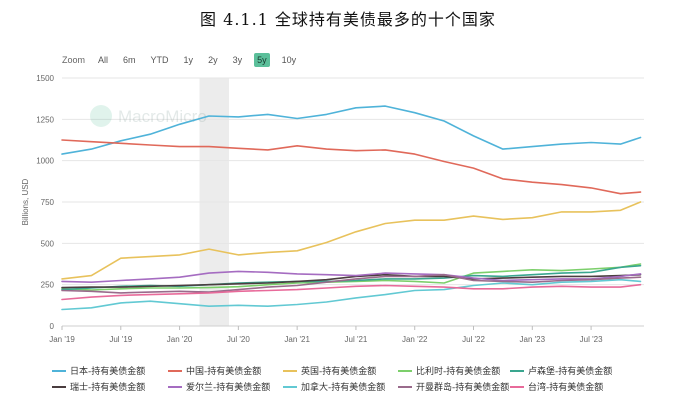  Describe the element at coordinates (591, 339) in the screenshot. I see `x-tick-label: Jul '23` at that location.